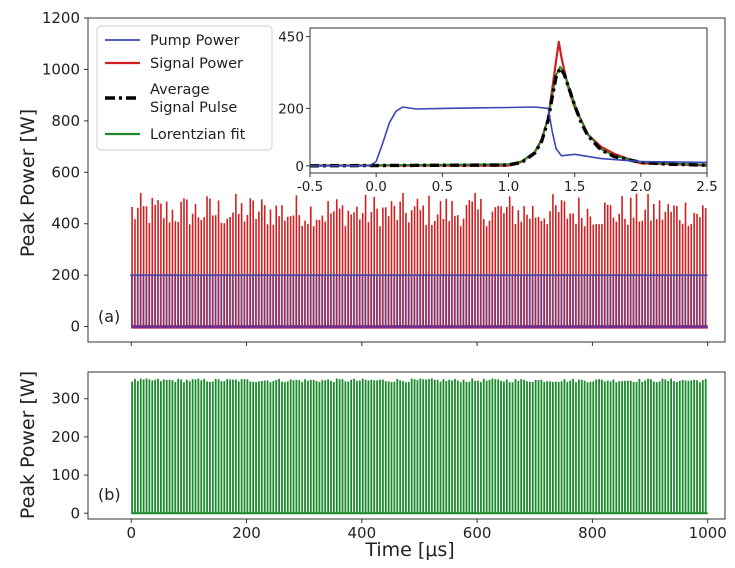 This screenshot has width=735, height=568. I want to click on panel-b-y-tick-label: 200, so click(65, 437).